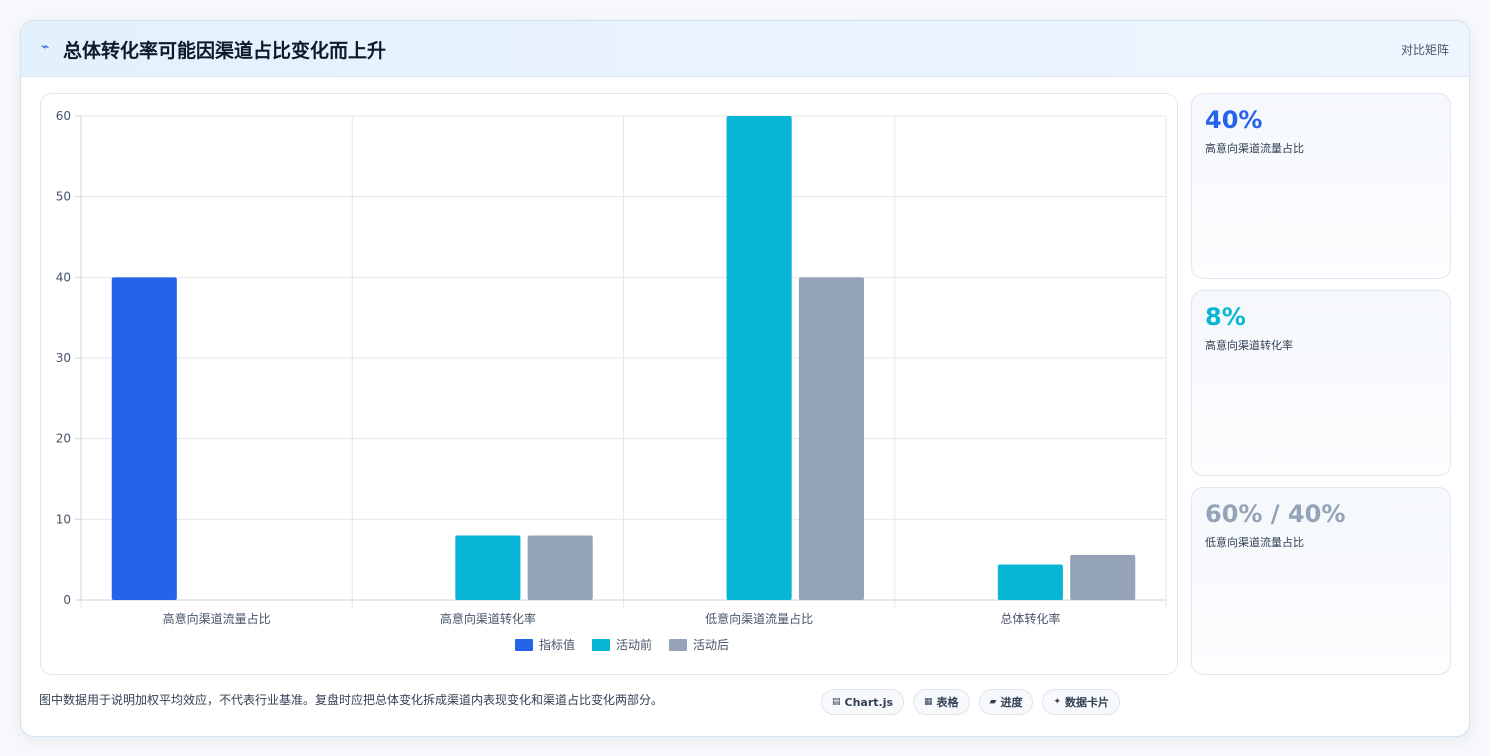 This screenshot has height=756, width=1489. Describe the element at coordinates (1321, 581) in the screenshot. I see `stat-card-low-share: 60% / 40% 低意向渠道流量占比` at that location.